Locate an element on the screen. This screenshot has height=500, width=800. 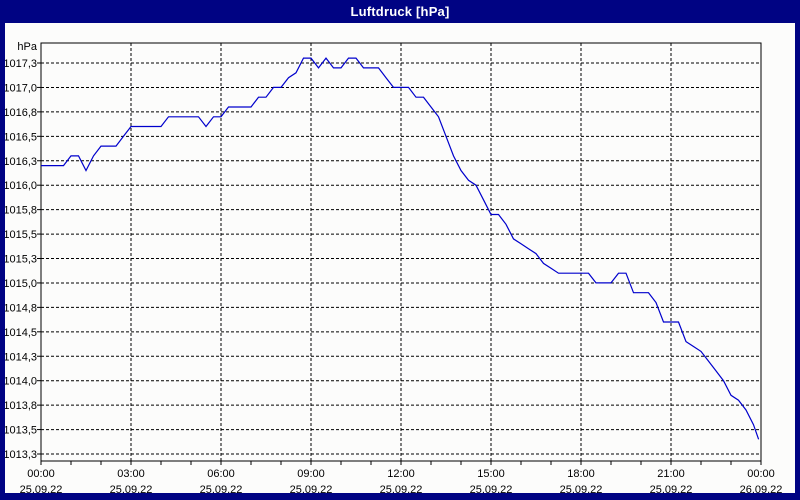
x-tick-time-label: 09:00 is located at coordinates (311, 474).